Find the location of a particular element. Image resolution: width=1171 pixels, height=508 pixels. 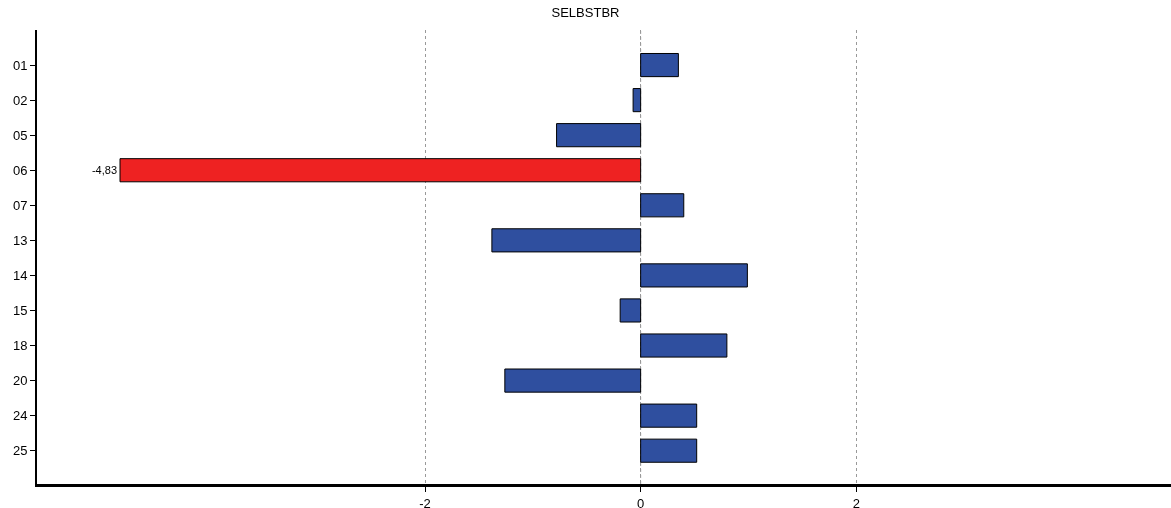

y-tick-label: 25 is located at coordinates (20, 451).